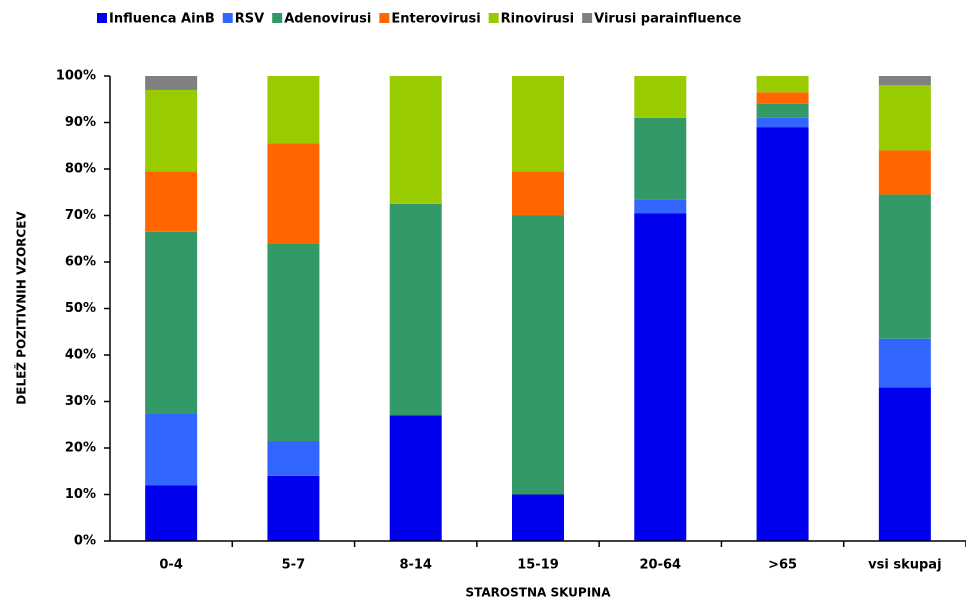 This screenshot has width=966, height=603. What do you see at coordinates (21, 308) in the screenshot?
I see `y-axis-label: DELEŽ POZITIVNIH VZORCEV` at bounding box center [21, 308].